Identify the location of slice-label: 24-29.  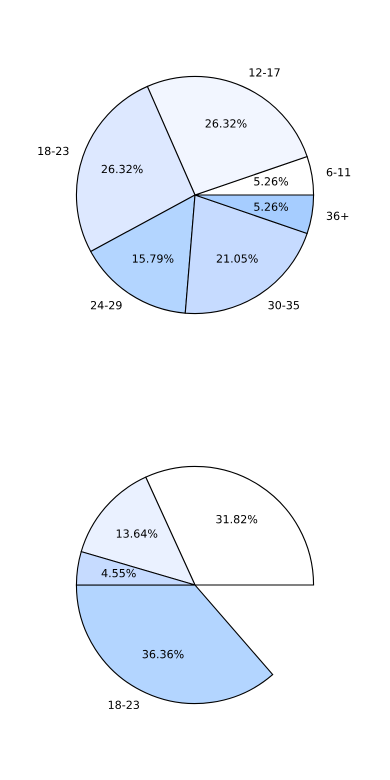
(106, 305).